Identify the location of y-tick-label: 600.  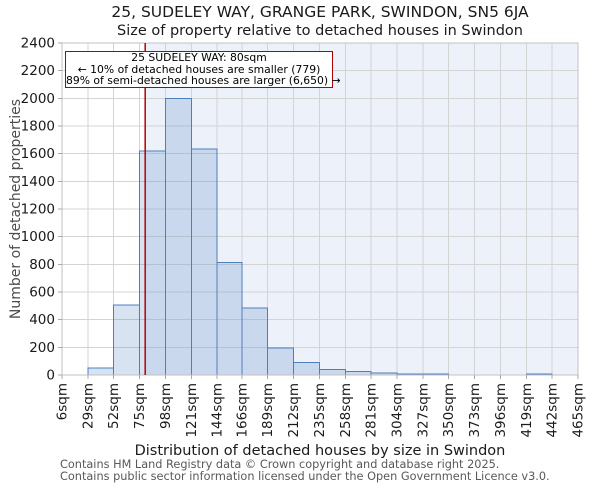
(42, 293).